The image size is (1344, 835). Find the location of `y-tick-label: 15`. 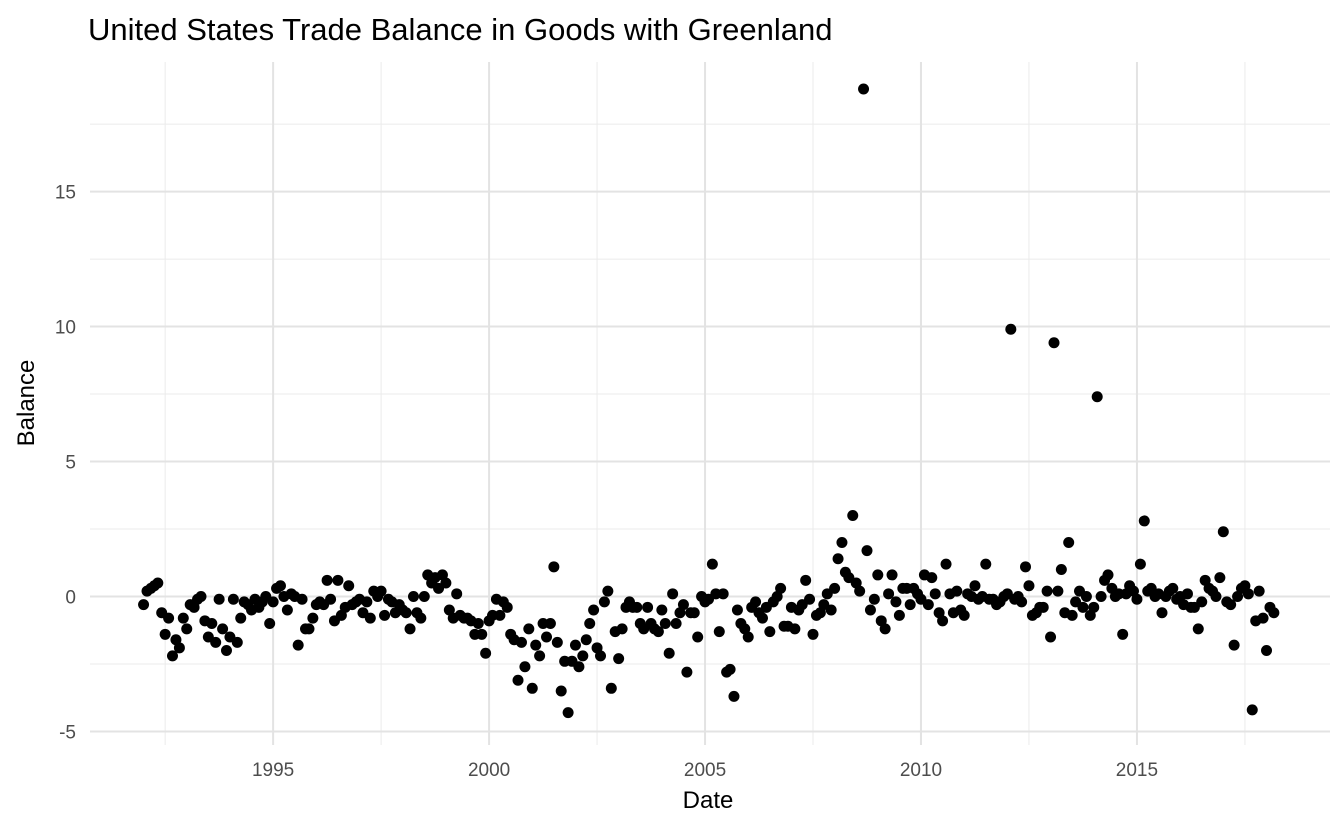

y-tick-label: 15 is located at coordinates (65, 193).